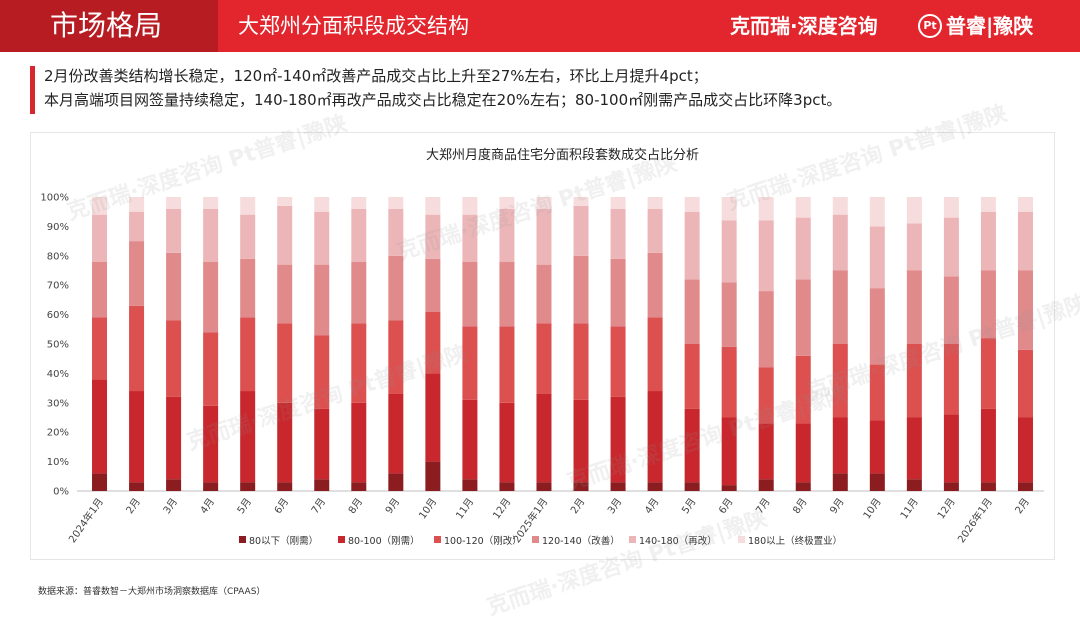  I want to click on y-tick-label: 20%, so click(58, 433).